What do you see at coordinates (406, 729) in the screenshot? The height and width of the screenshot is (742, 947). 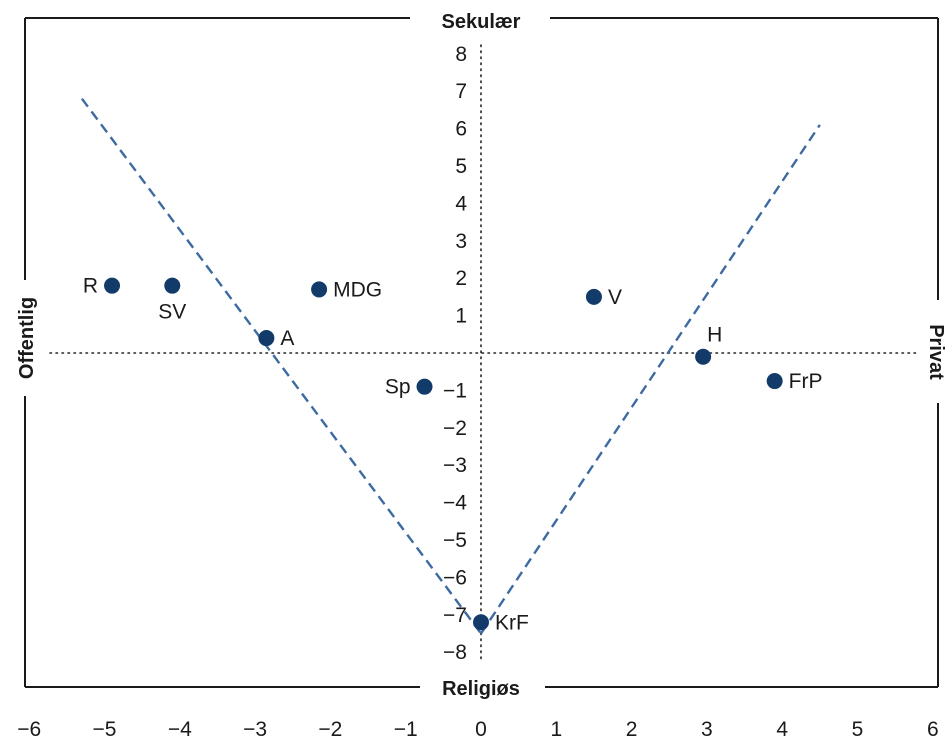 I see `x-tick-label: −1` at bounding box center [406, 729].